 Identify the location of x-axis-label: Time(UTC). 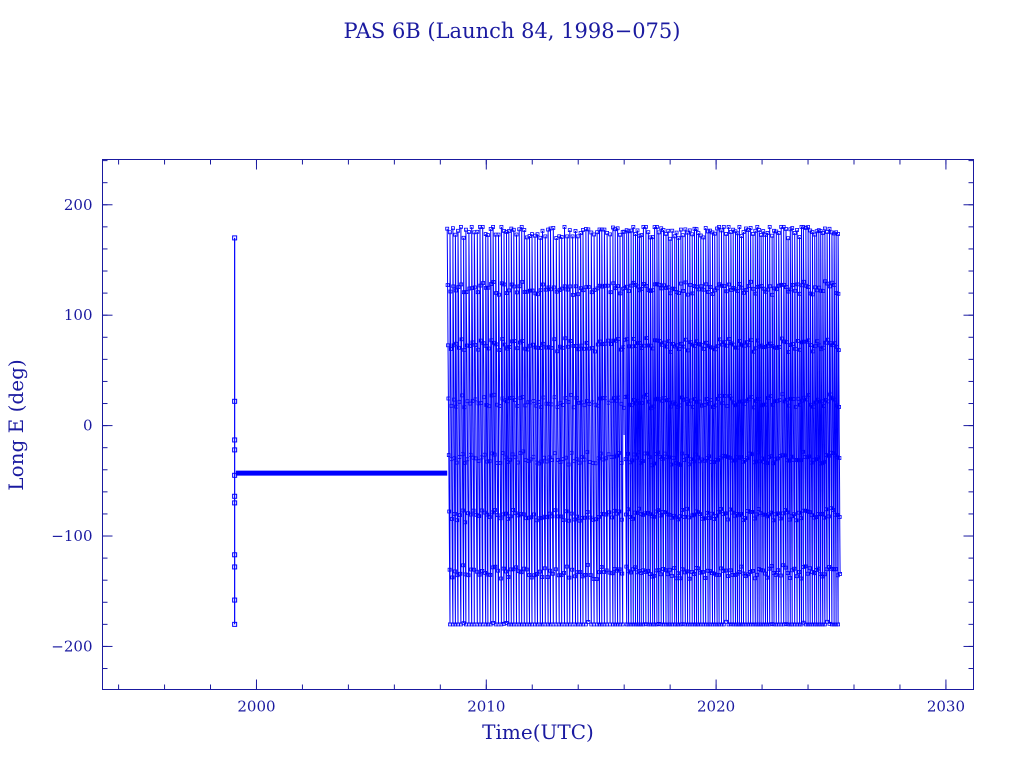
(538, 732).